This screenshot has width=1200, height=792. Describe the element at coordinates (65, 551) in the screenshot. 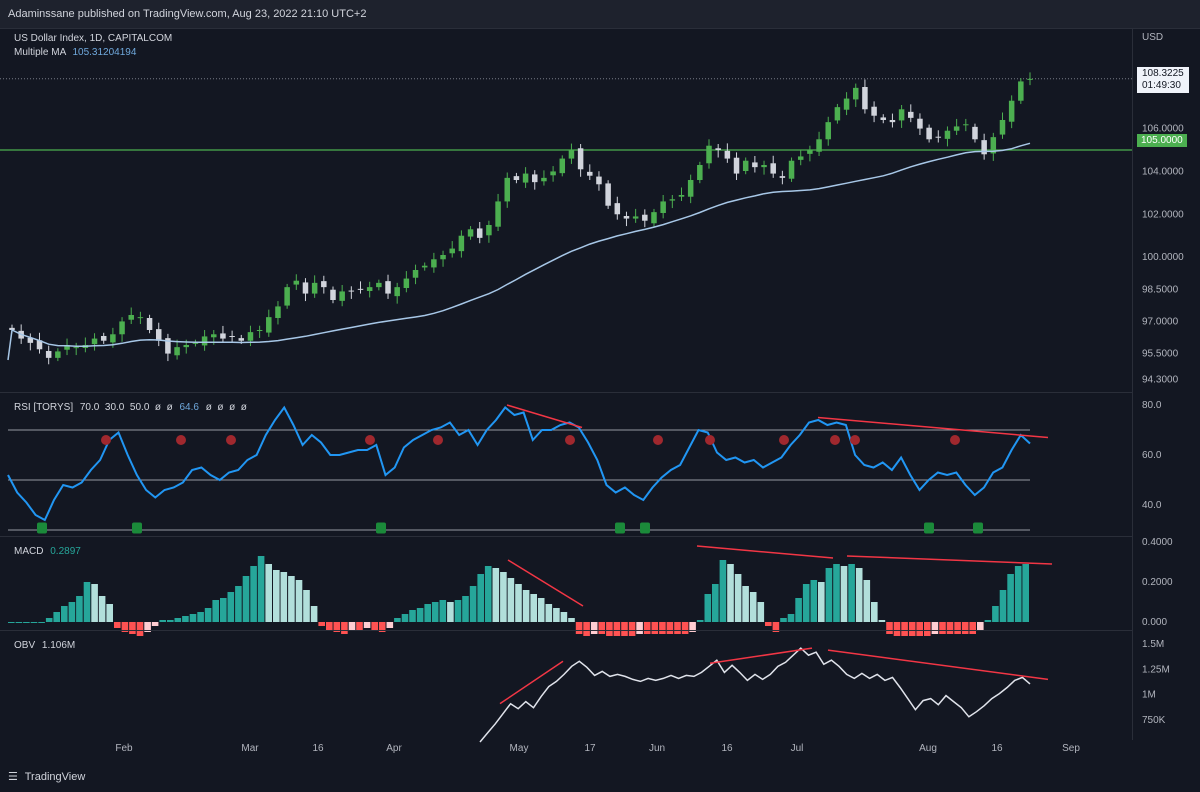

I see `macd-value: 0.2897` at that location.